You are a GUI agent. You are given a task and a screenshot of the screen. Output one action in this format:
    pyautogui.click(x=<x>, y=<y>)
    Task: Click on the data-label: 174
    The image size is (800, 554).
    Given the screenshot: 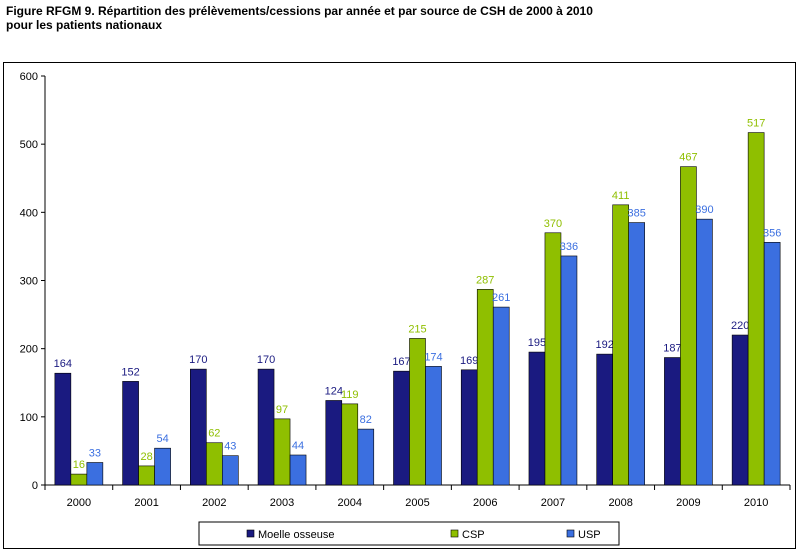 What is the action you would take?
    pyautogui.click(x=433, y=357)
    